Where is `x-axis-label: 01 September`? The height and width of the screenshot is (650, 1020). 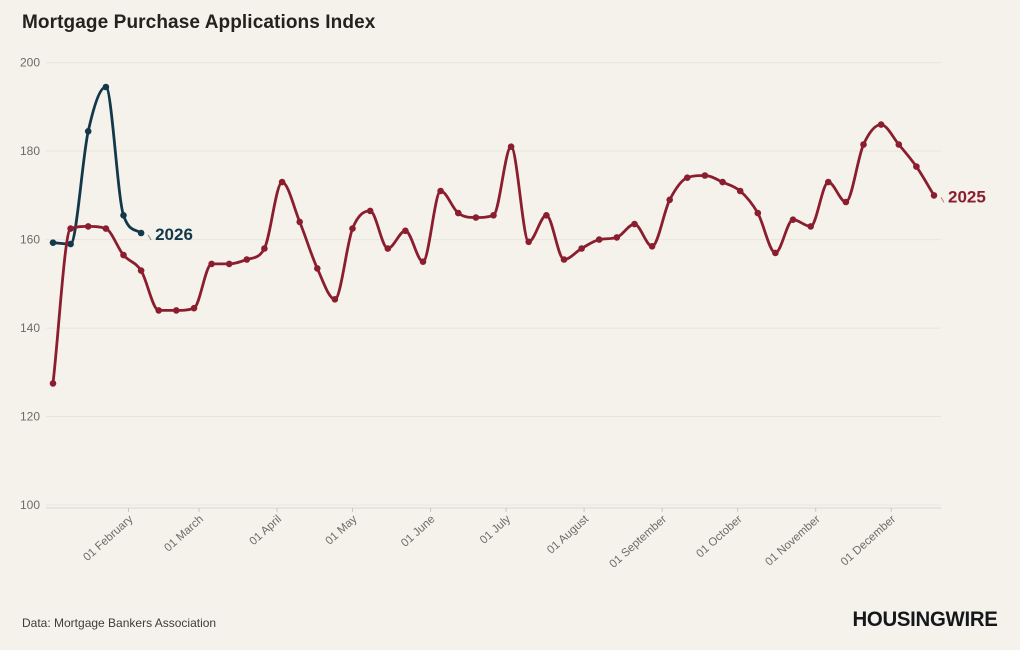
x-axis-label: 01 September is located at coordinates (638, 541).